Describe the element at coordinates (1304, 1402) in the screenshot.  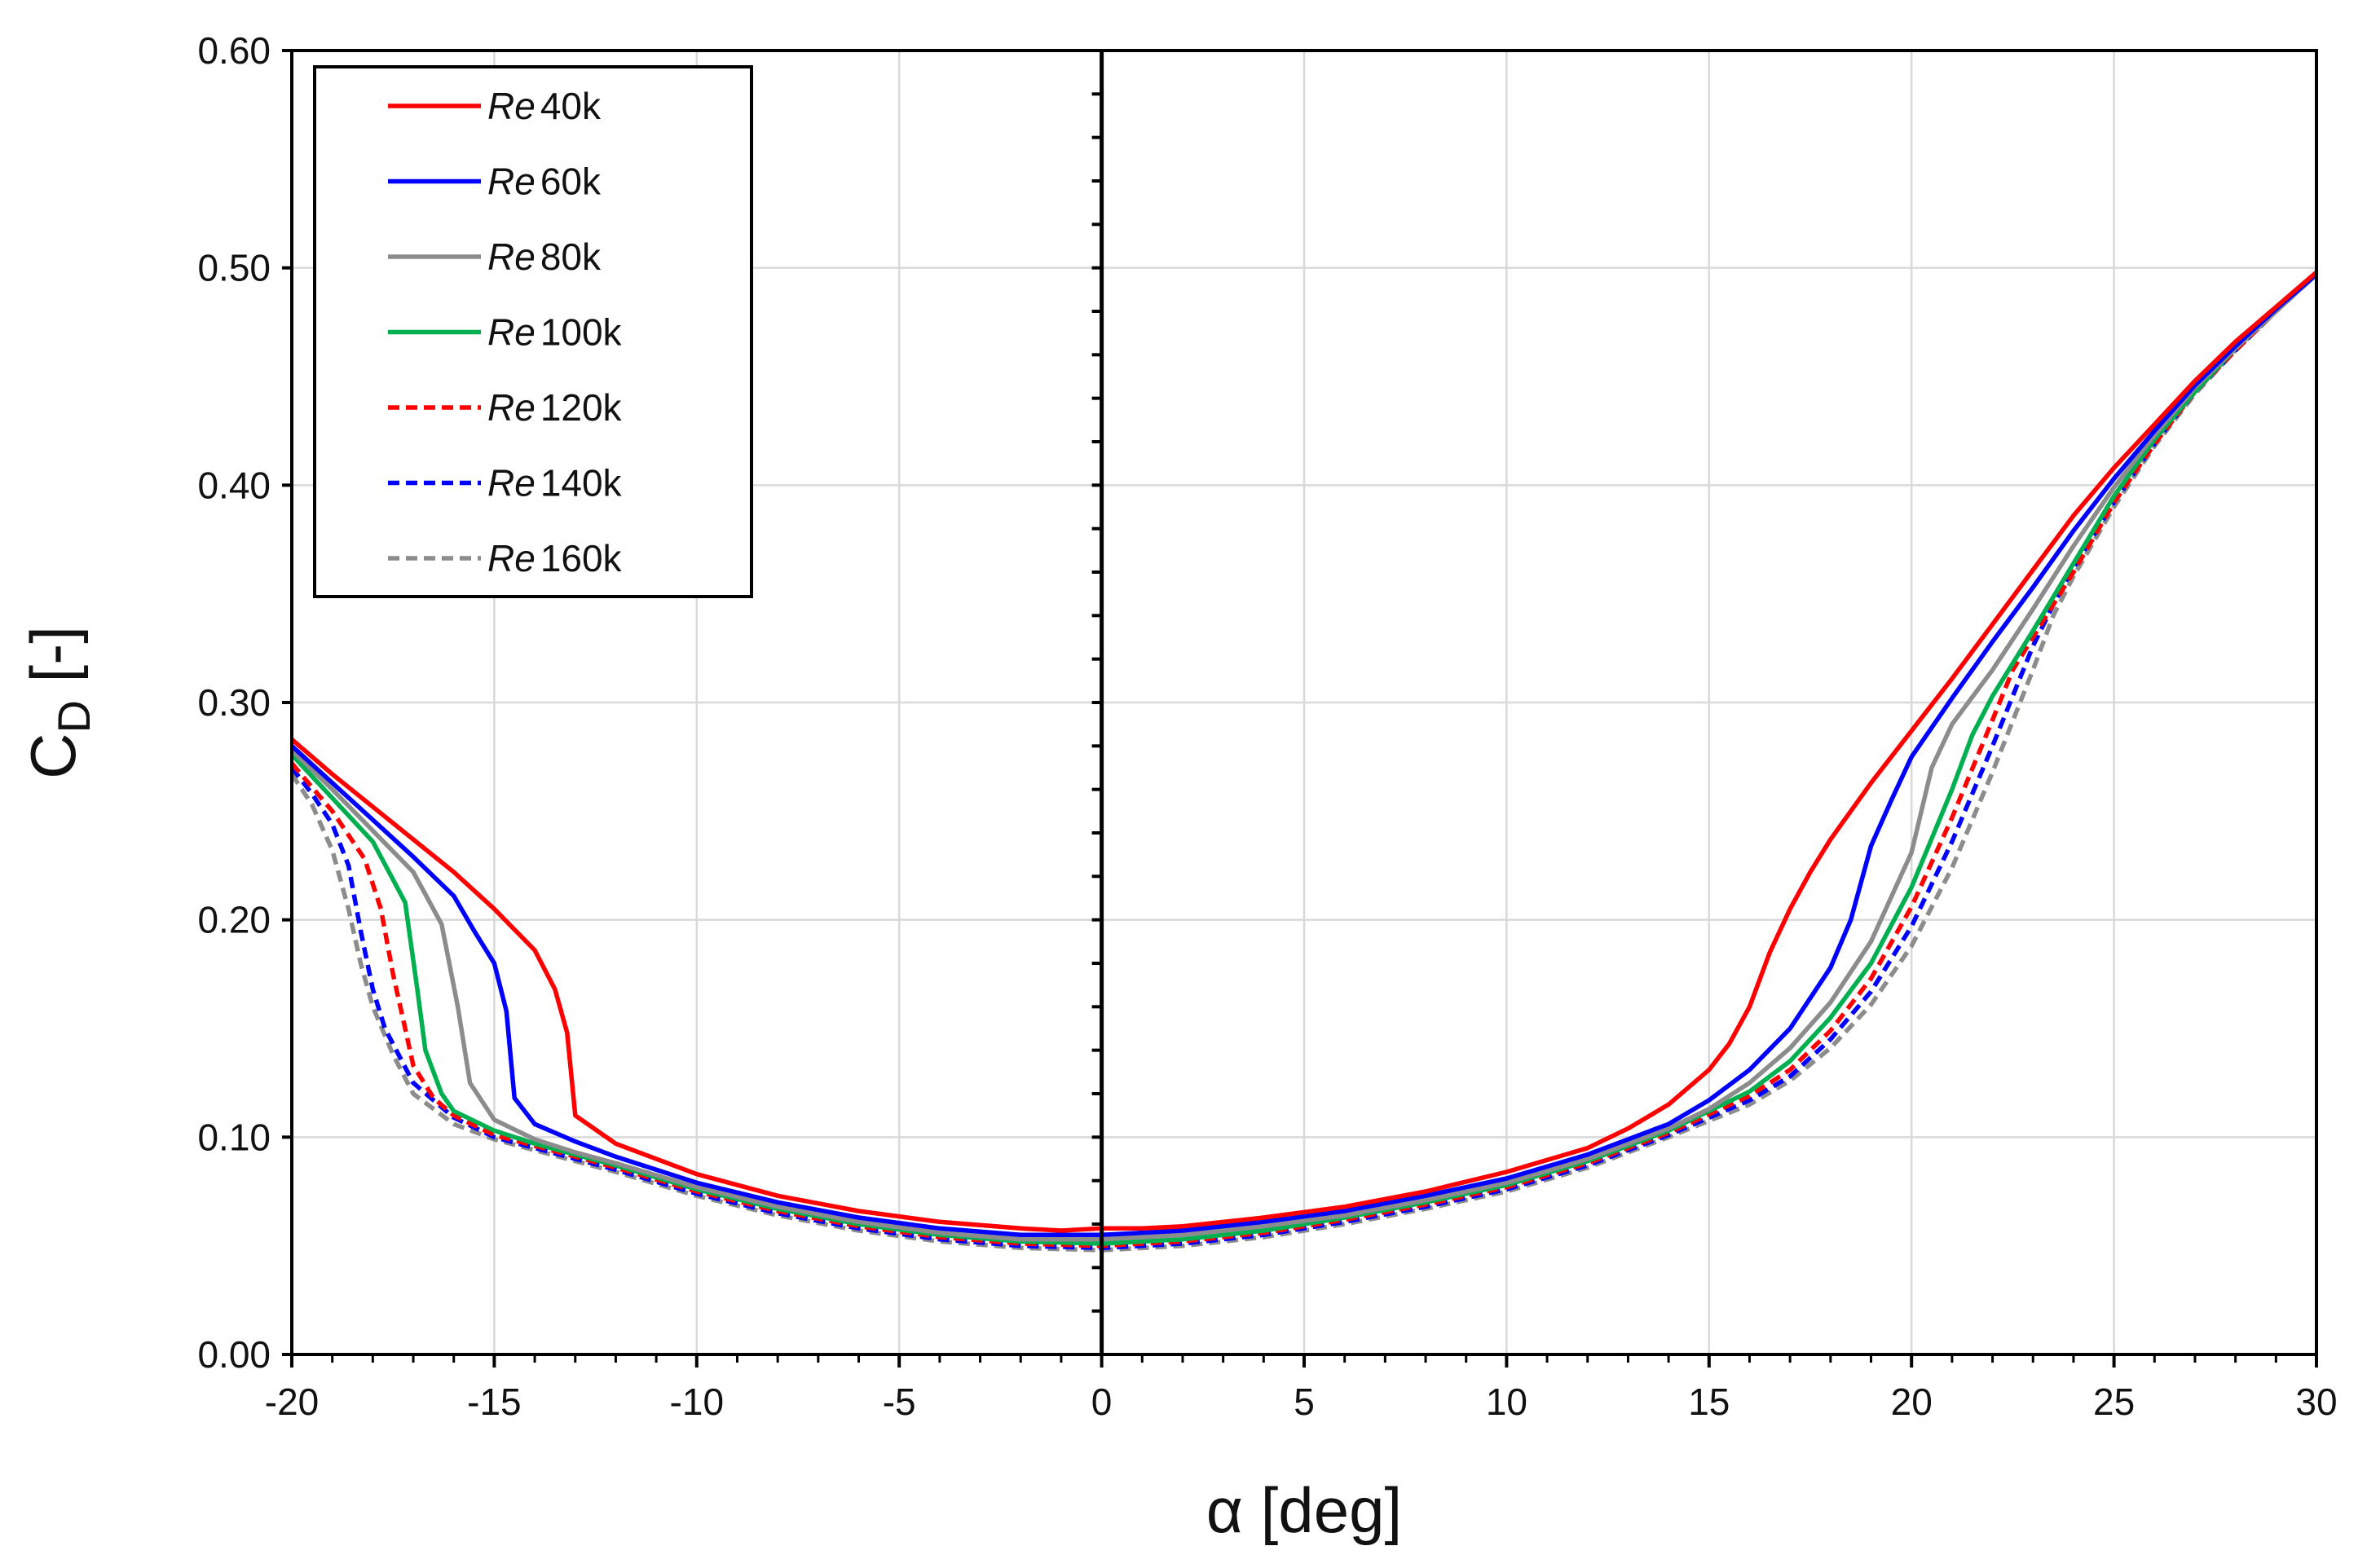
I see `x-tick-label: 5` at that location.